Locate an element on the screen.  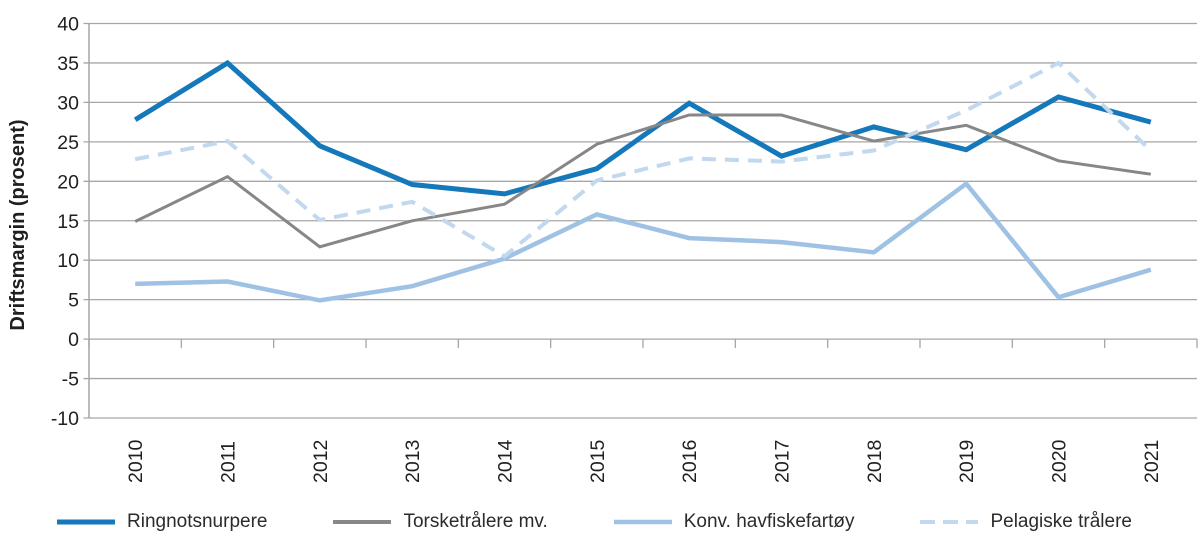
svg-text: -5 is located at coordinates (70, 380).